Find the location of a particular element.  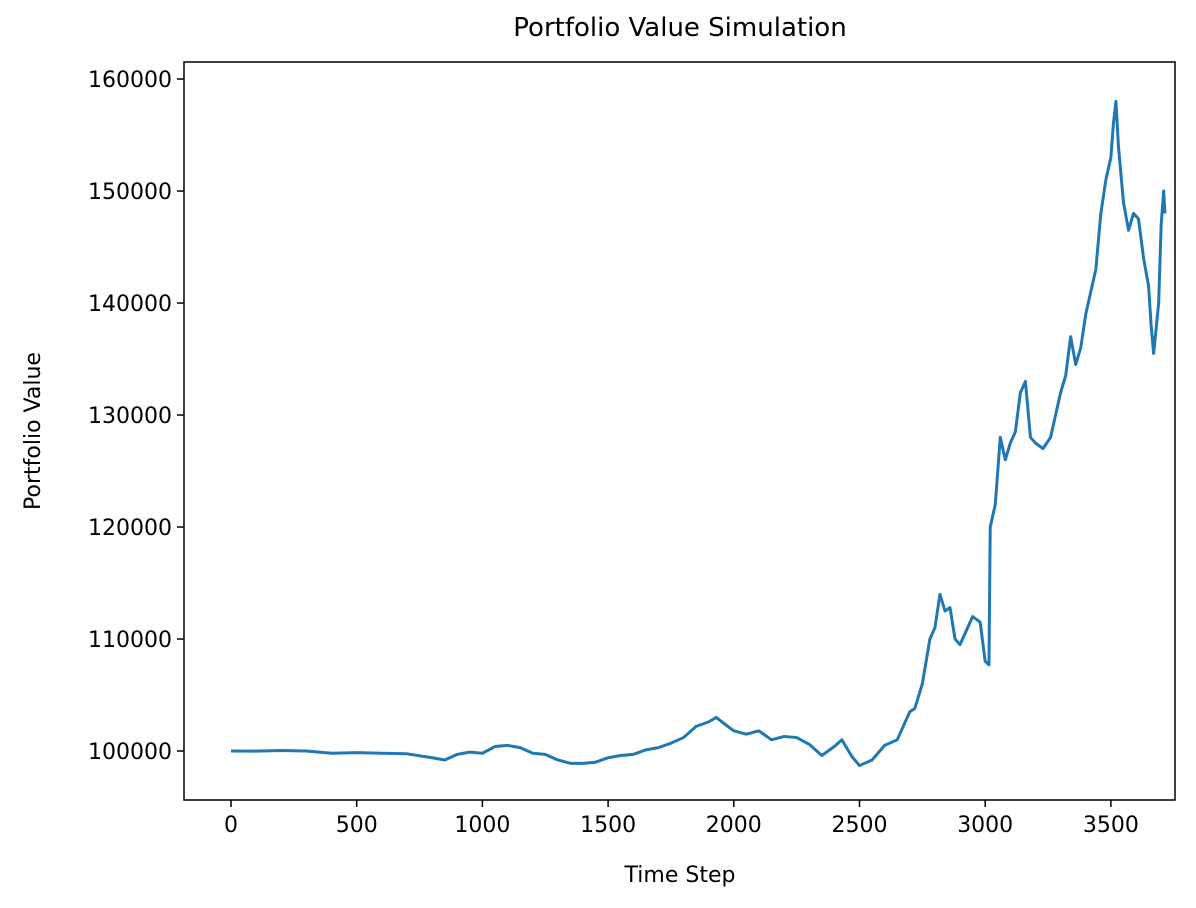

x-tick-label: 2000 is located at coordinates (734, 825).